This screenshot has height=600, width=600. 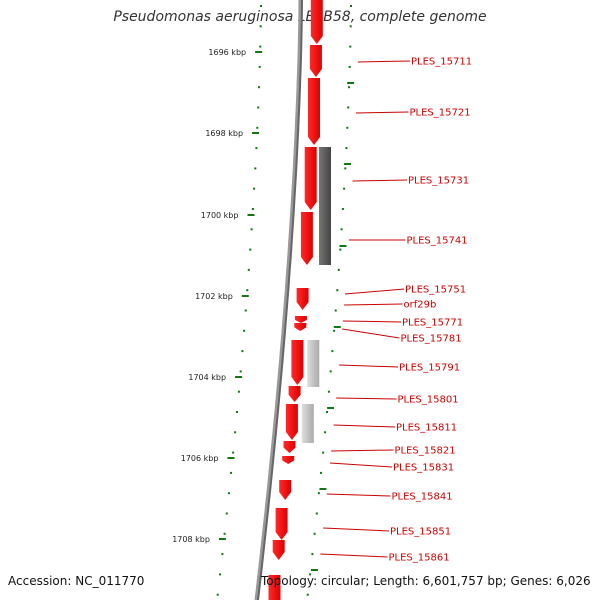 What do you see at coordinates (435, 290) in the screenshot?
I see `gene-label: PLES_15751` at bounding box center [435, 290].